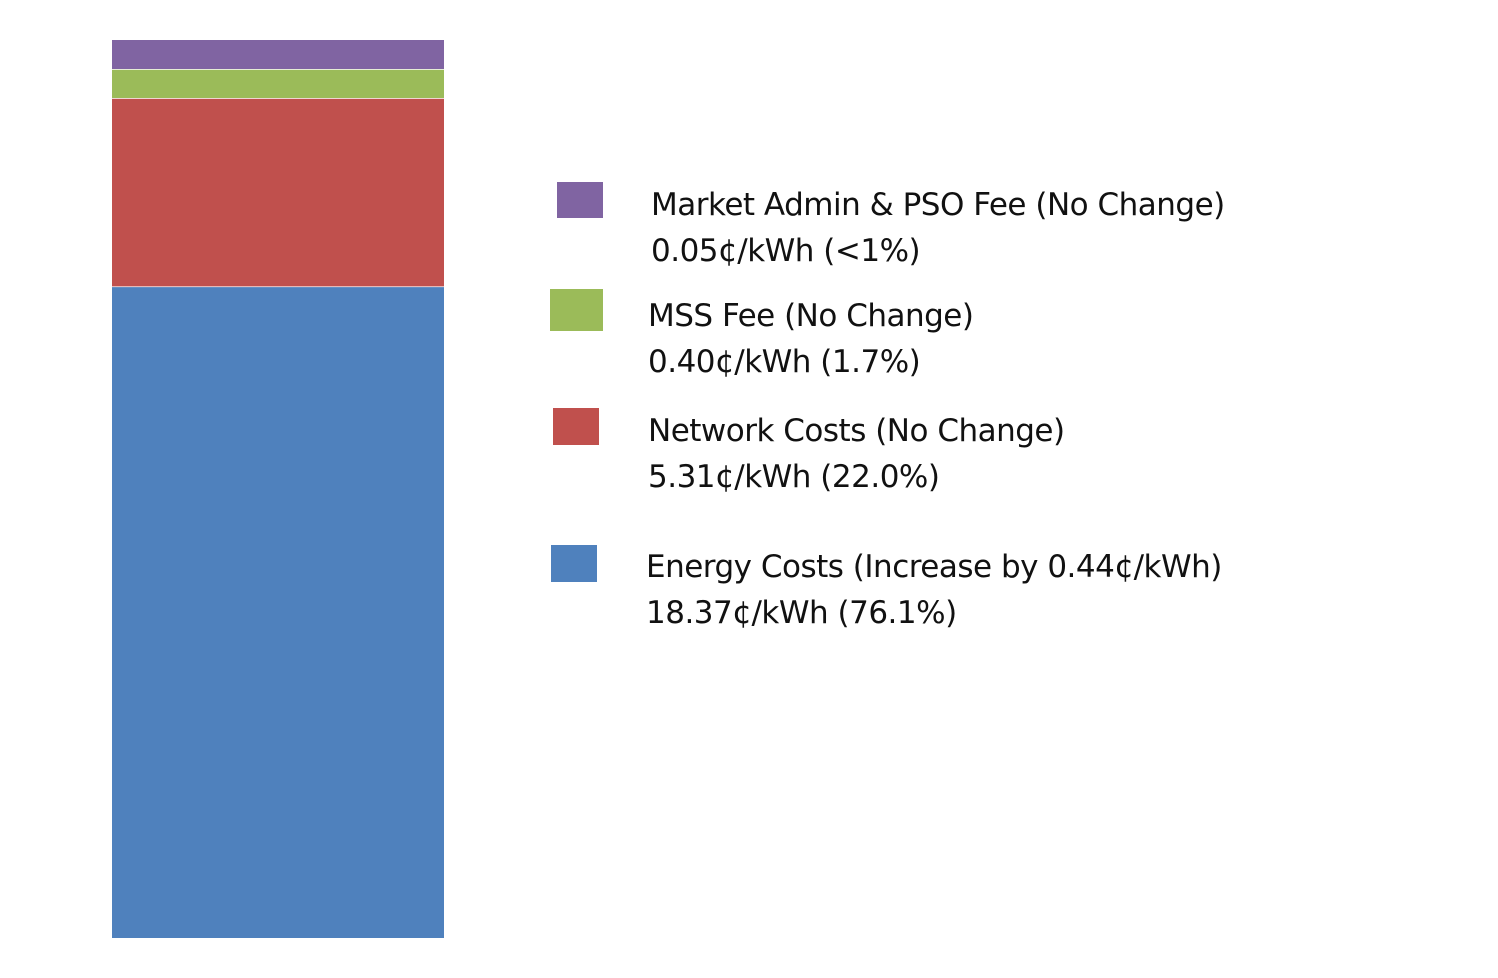 The width and height of the screenshot is (1498, 978). What do you see at coordinates (938, 205) in the screenshot?
I see `legend-label: Market Admin & PSO Fee (No Change)` at bounding box center [938, 205].